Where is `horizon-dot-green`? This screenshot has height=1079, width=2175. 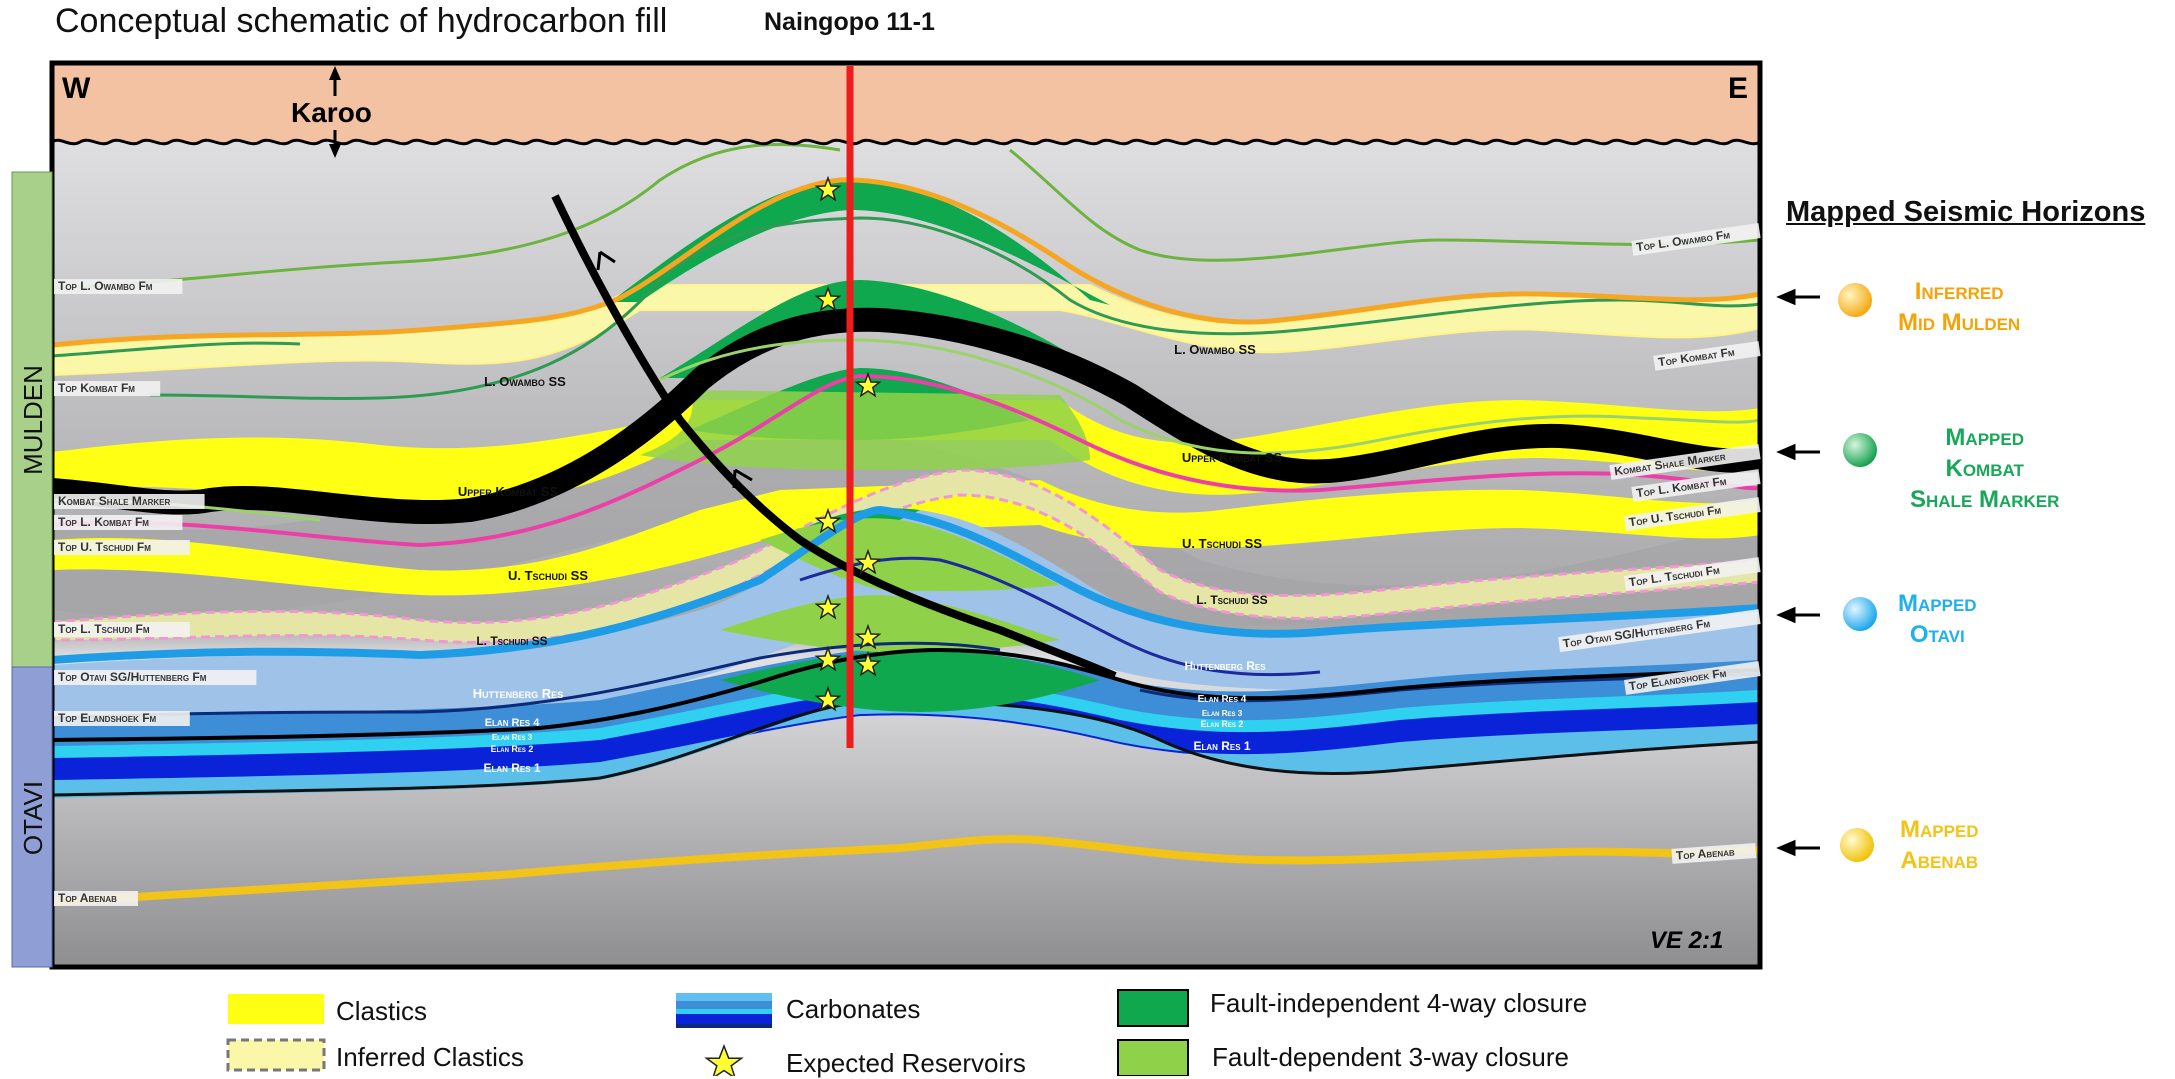
horizon-dot-green is located at coordinates (1860, 450).